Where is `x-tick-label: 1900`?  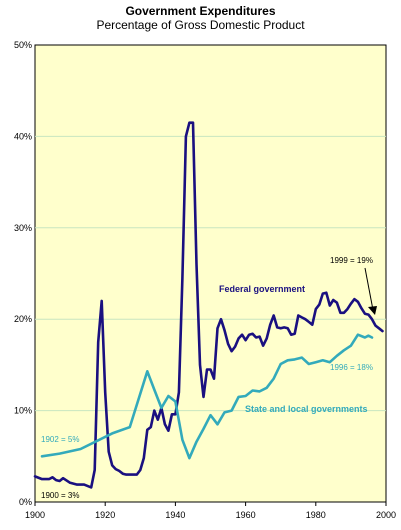 x-tick-label: 1900 is located at coordinates (35, 515).